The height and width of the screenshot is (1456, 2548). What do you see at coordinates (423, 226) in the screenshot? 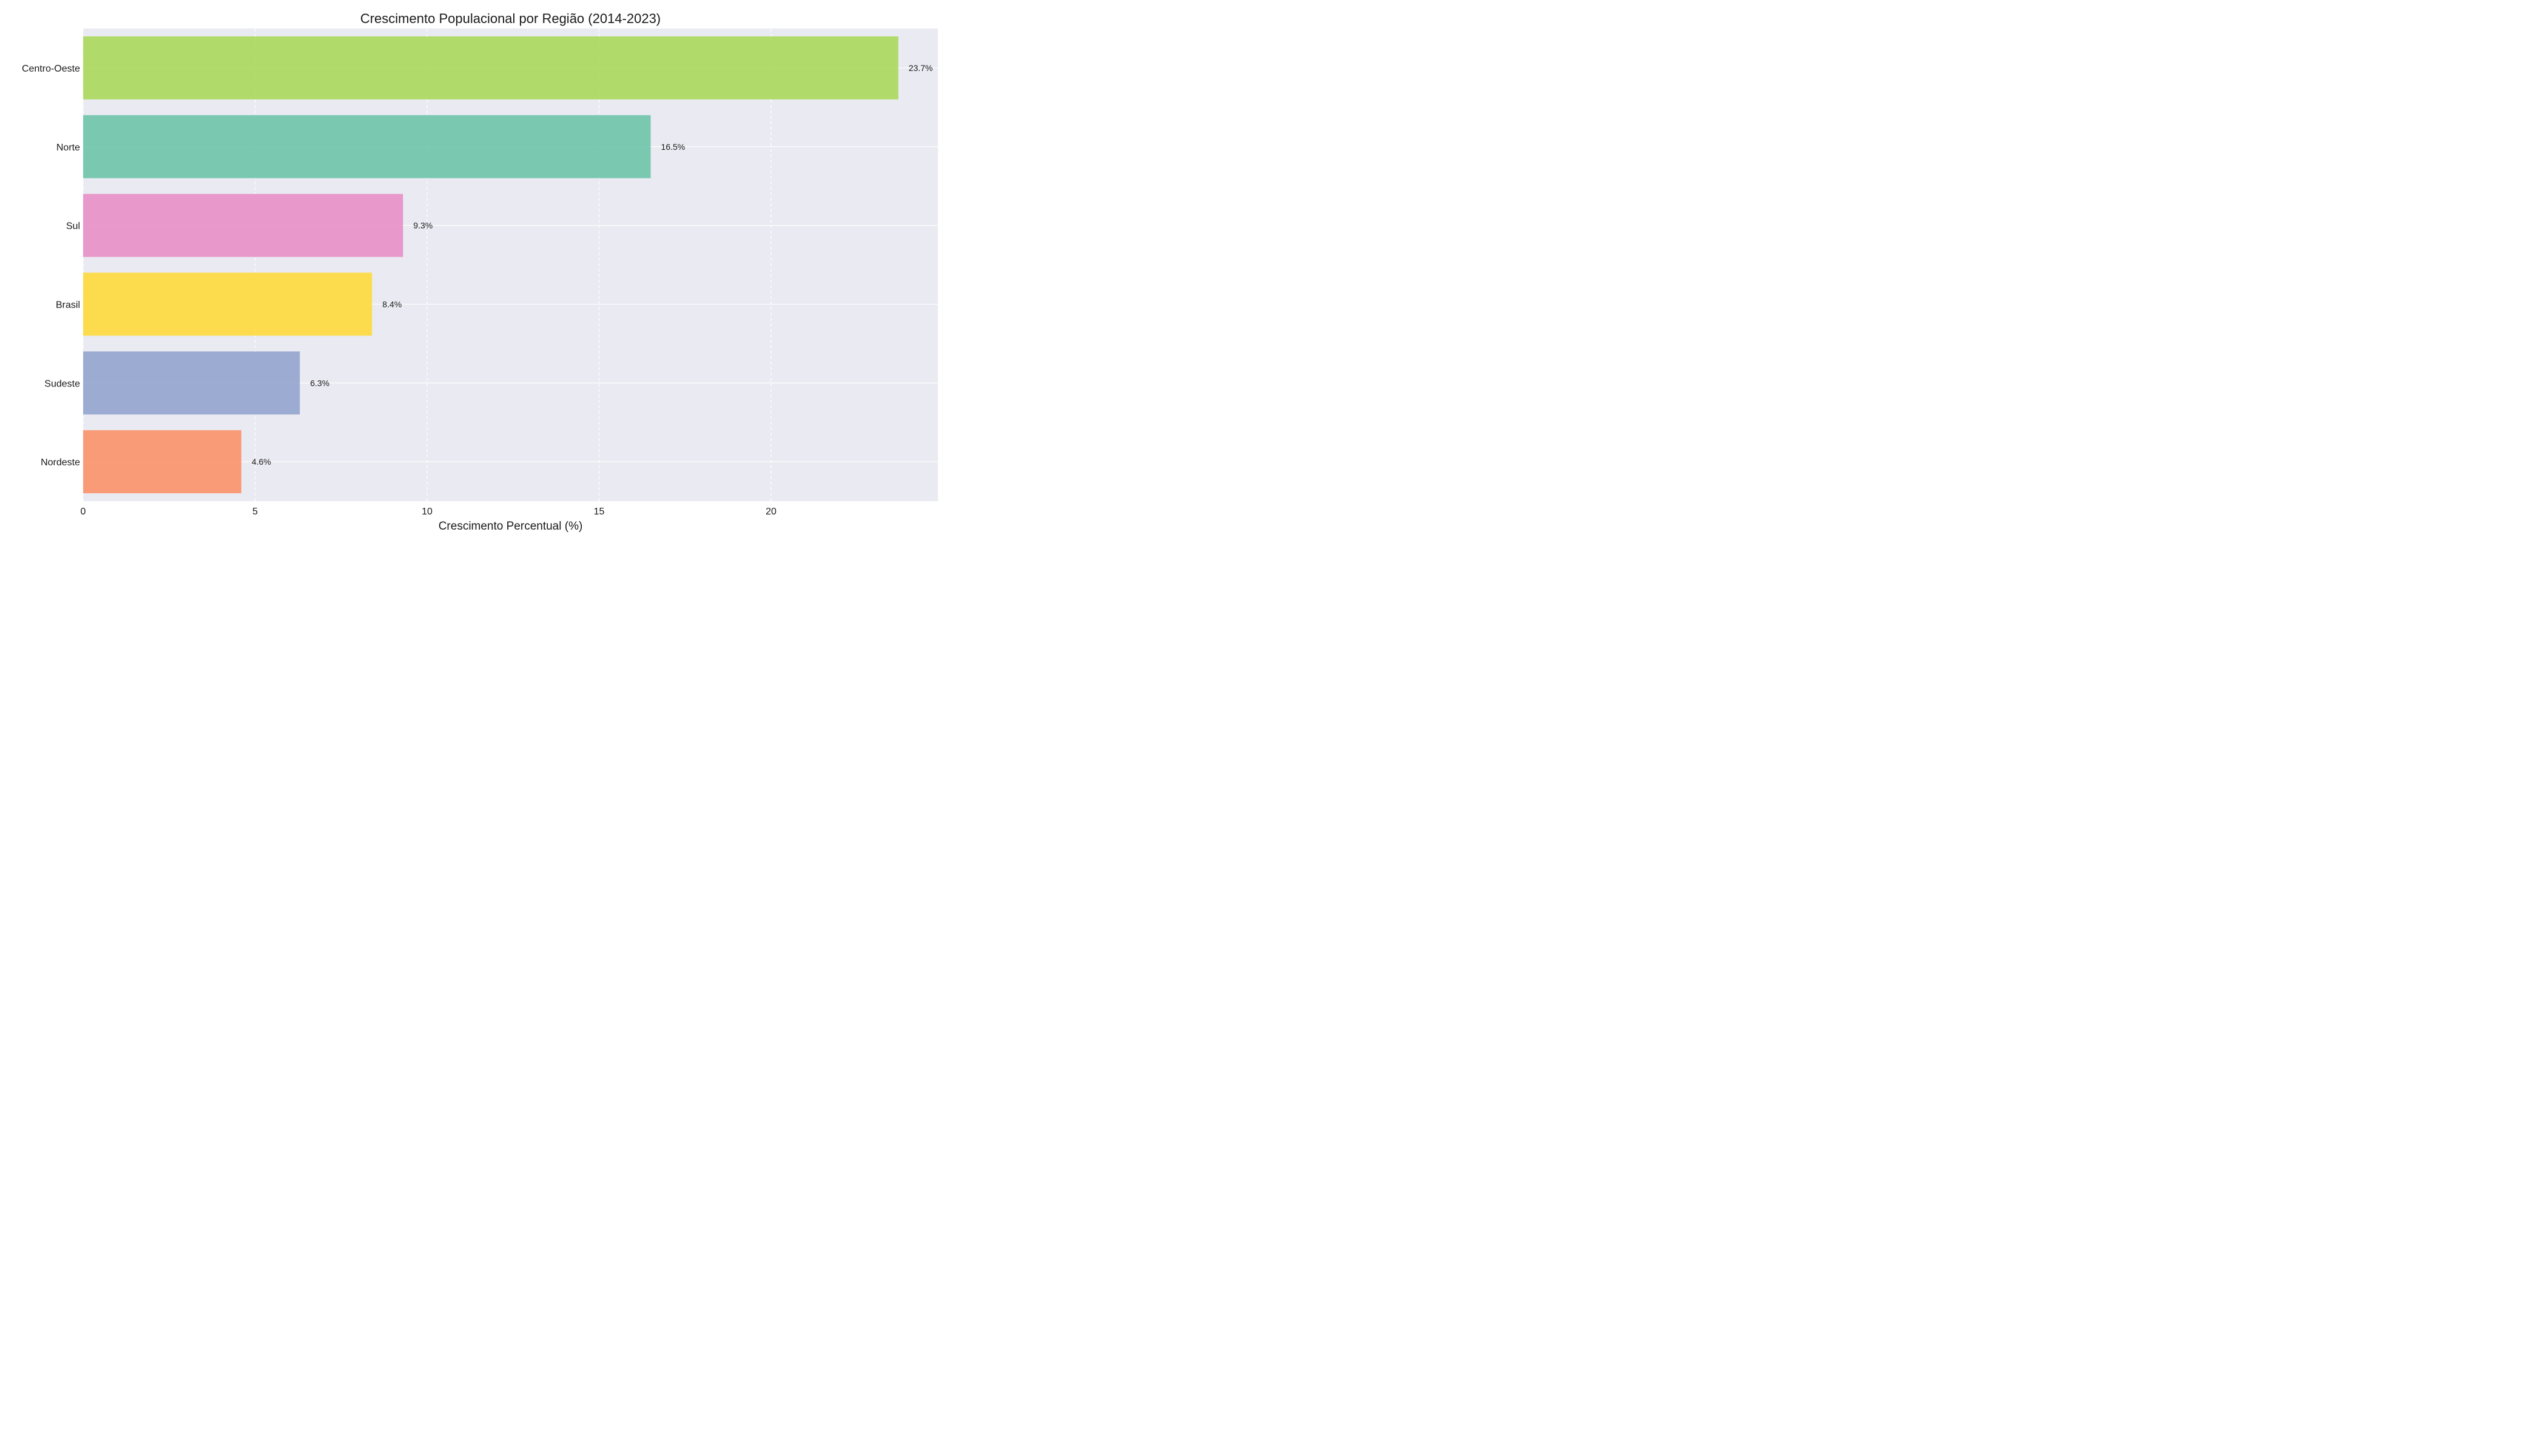
I see `value-label: 9.3%` at bounding box center [423, 226].